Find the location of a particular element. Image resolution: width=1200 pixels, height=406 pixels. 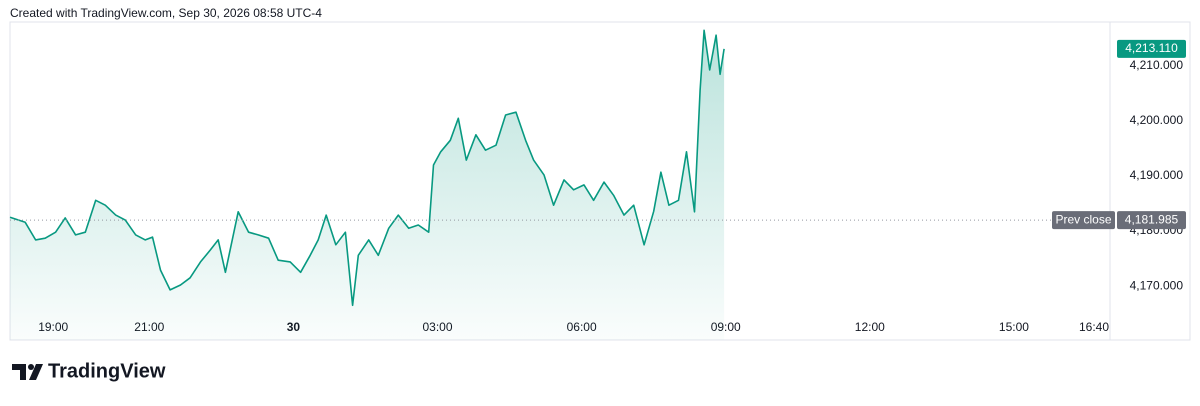

prev-close-name: Prev close is located at coordinates (1083, 219).